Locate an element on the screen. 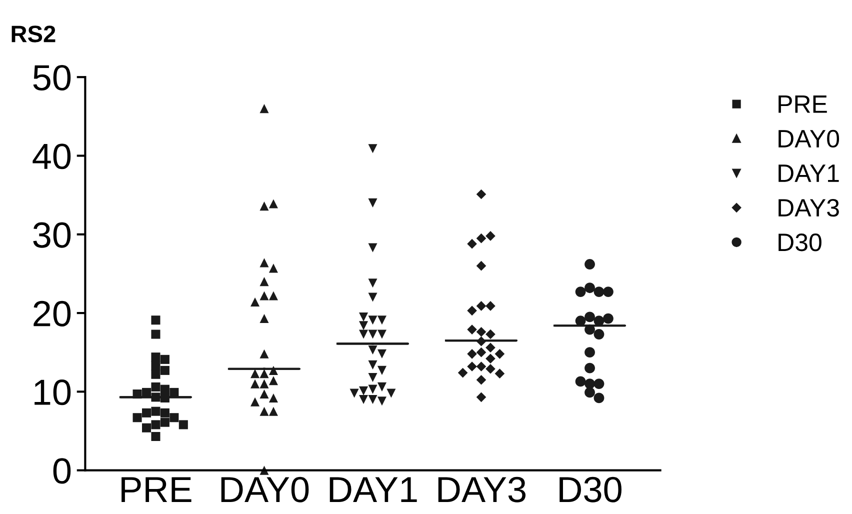  y-tick-label: 0 is located at coordinates (62, 471).